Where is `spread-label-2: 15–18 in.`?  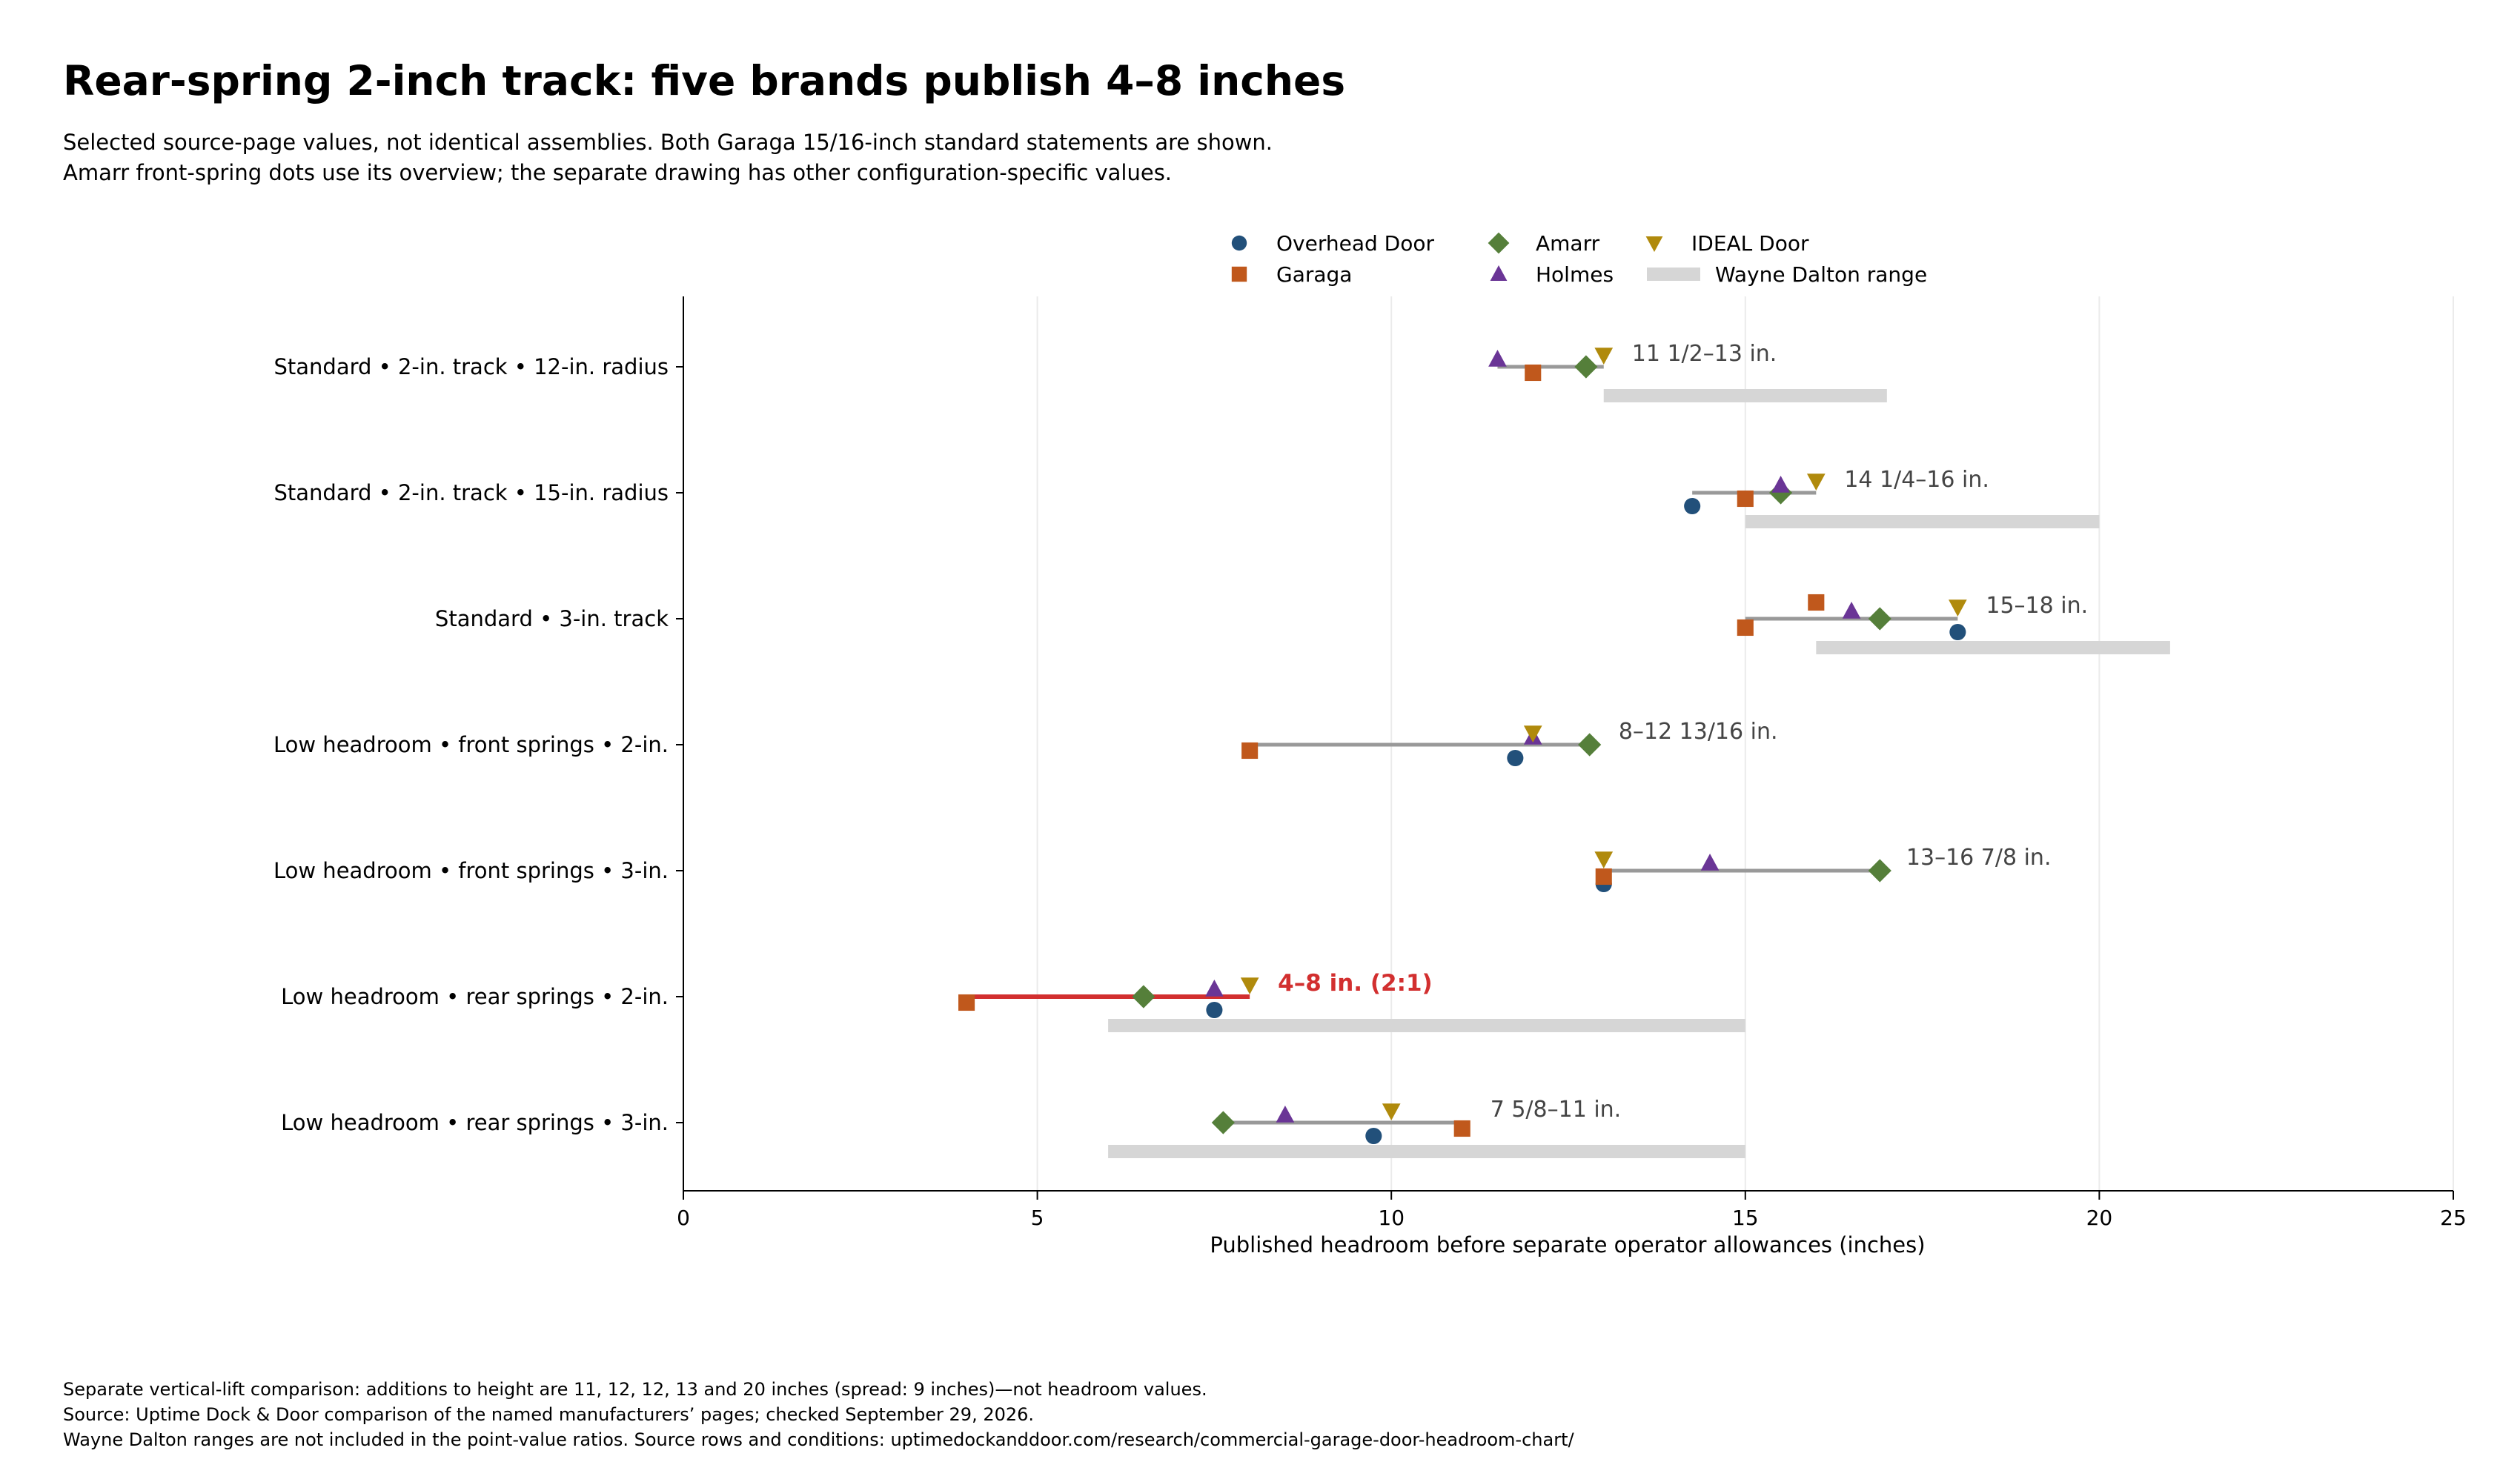
spread-label-2: 15–18 in. is located at coordinates (2037, 606).